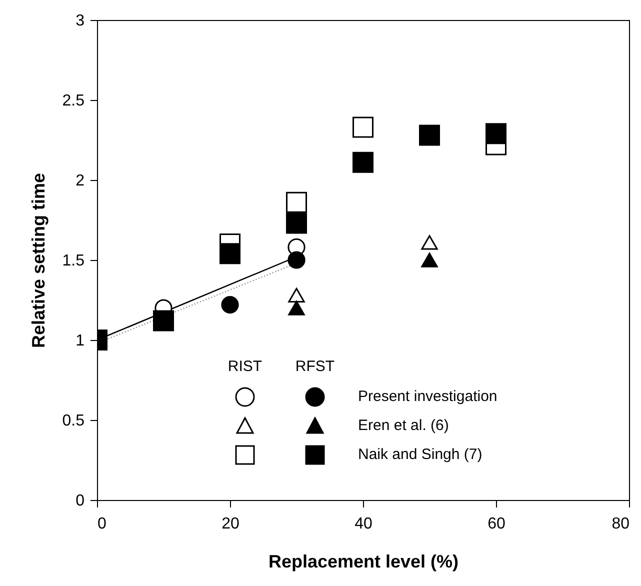 The width and height of the screenshot is (641, 586). What do you see at coordinates (427, 397) in the screenshot?
I see `legend-label: Present investigation` at bounding box center [427, 397].